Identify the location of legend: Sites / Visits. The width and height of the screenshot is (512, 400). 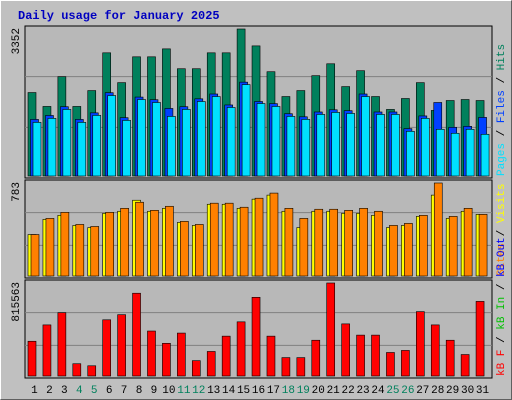
(502, 230).